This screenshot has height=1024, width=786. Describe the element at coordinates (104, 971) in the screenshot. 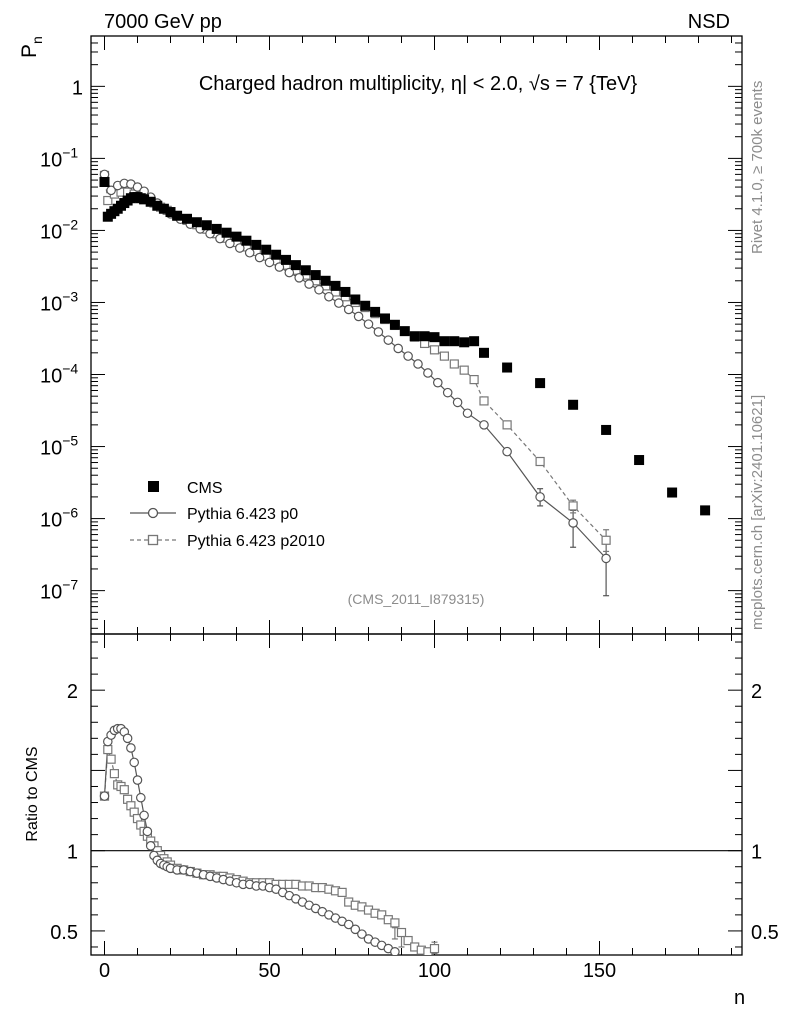

I see `x-tick-label: 0` at that location.